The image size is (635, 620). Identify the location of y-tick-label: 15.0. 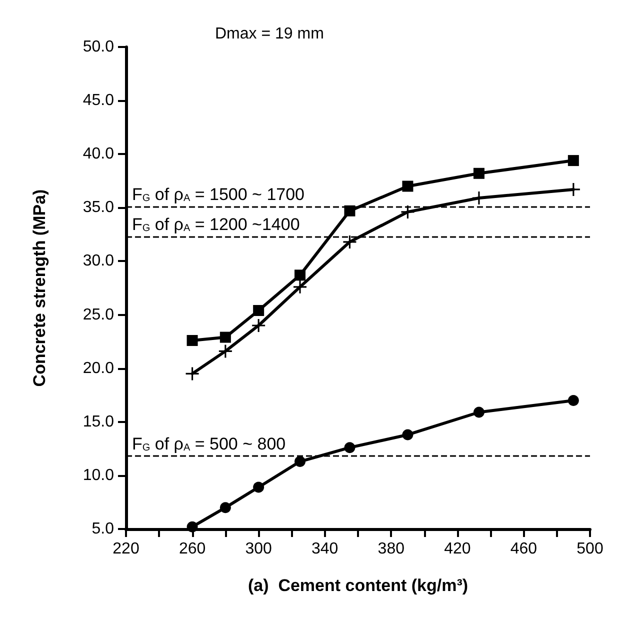
(98, 421).